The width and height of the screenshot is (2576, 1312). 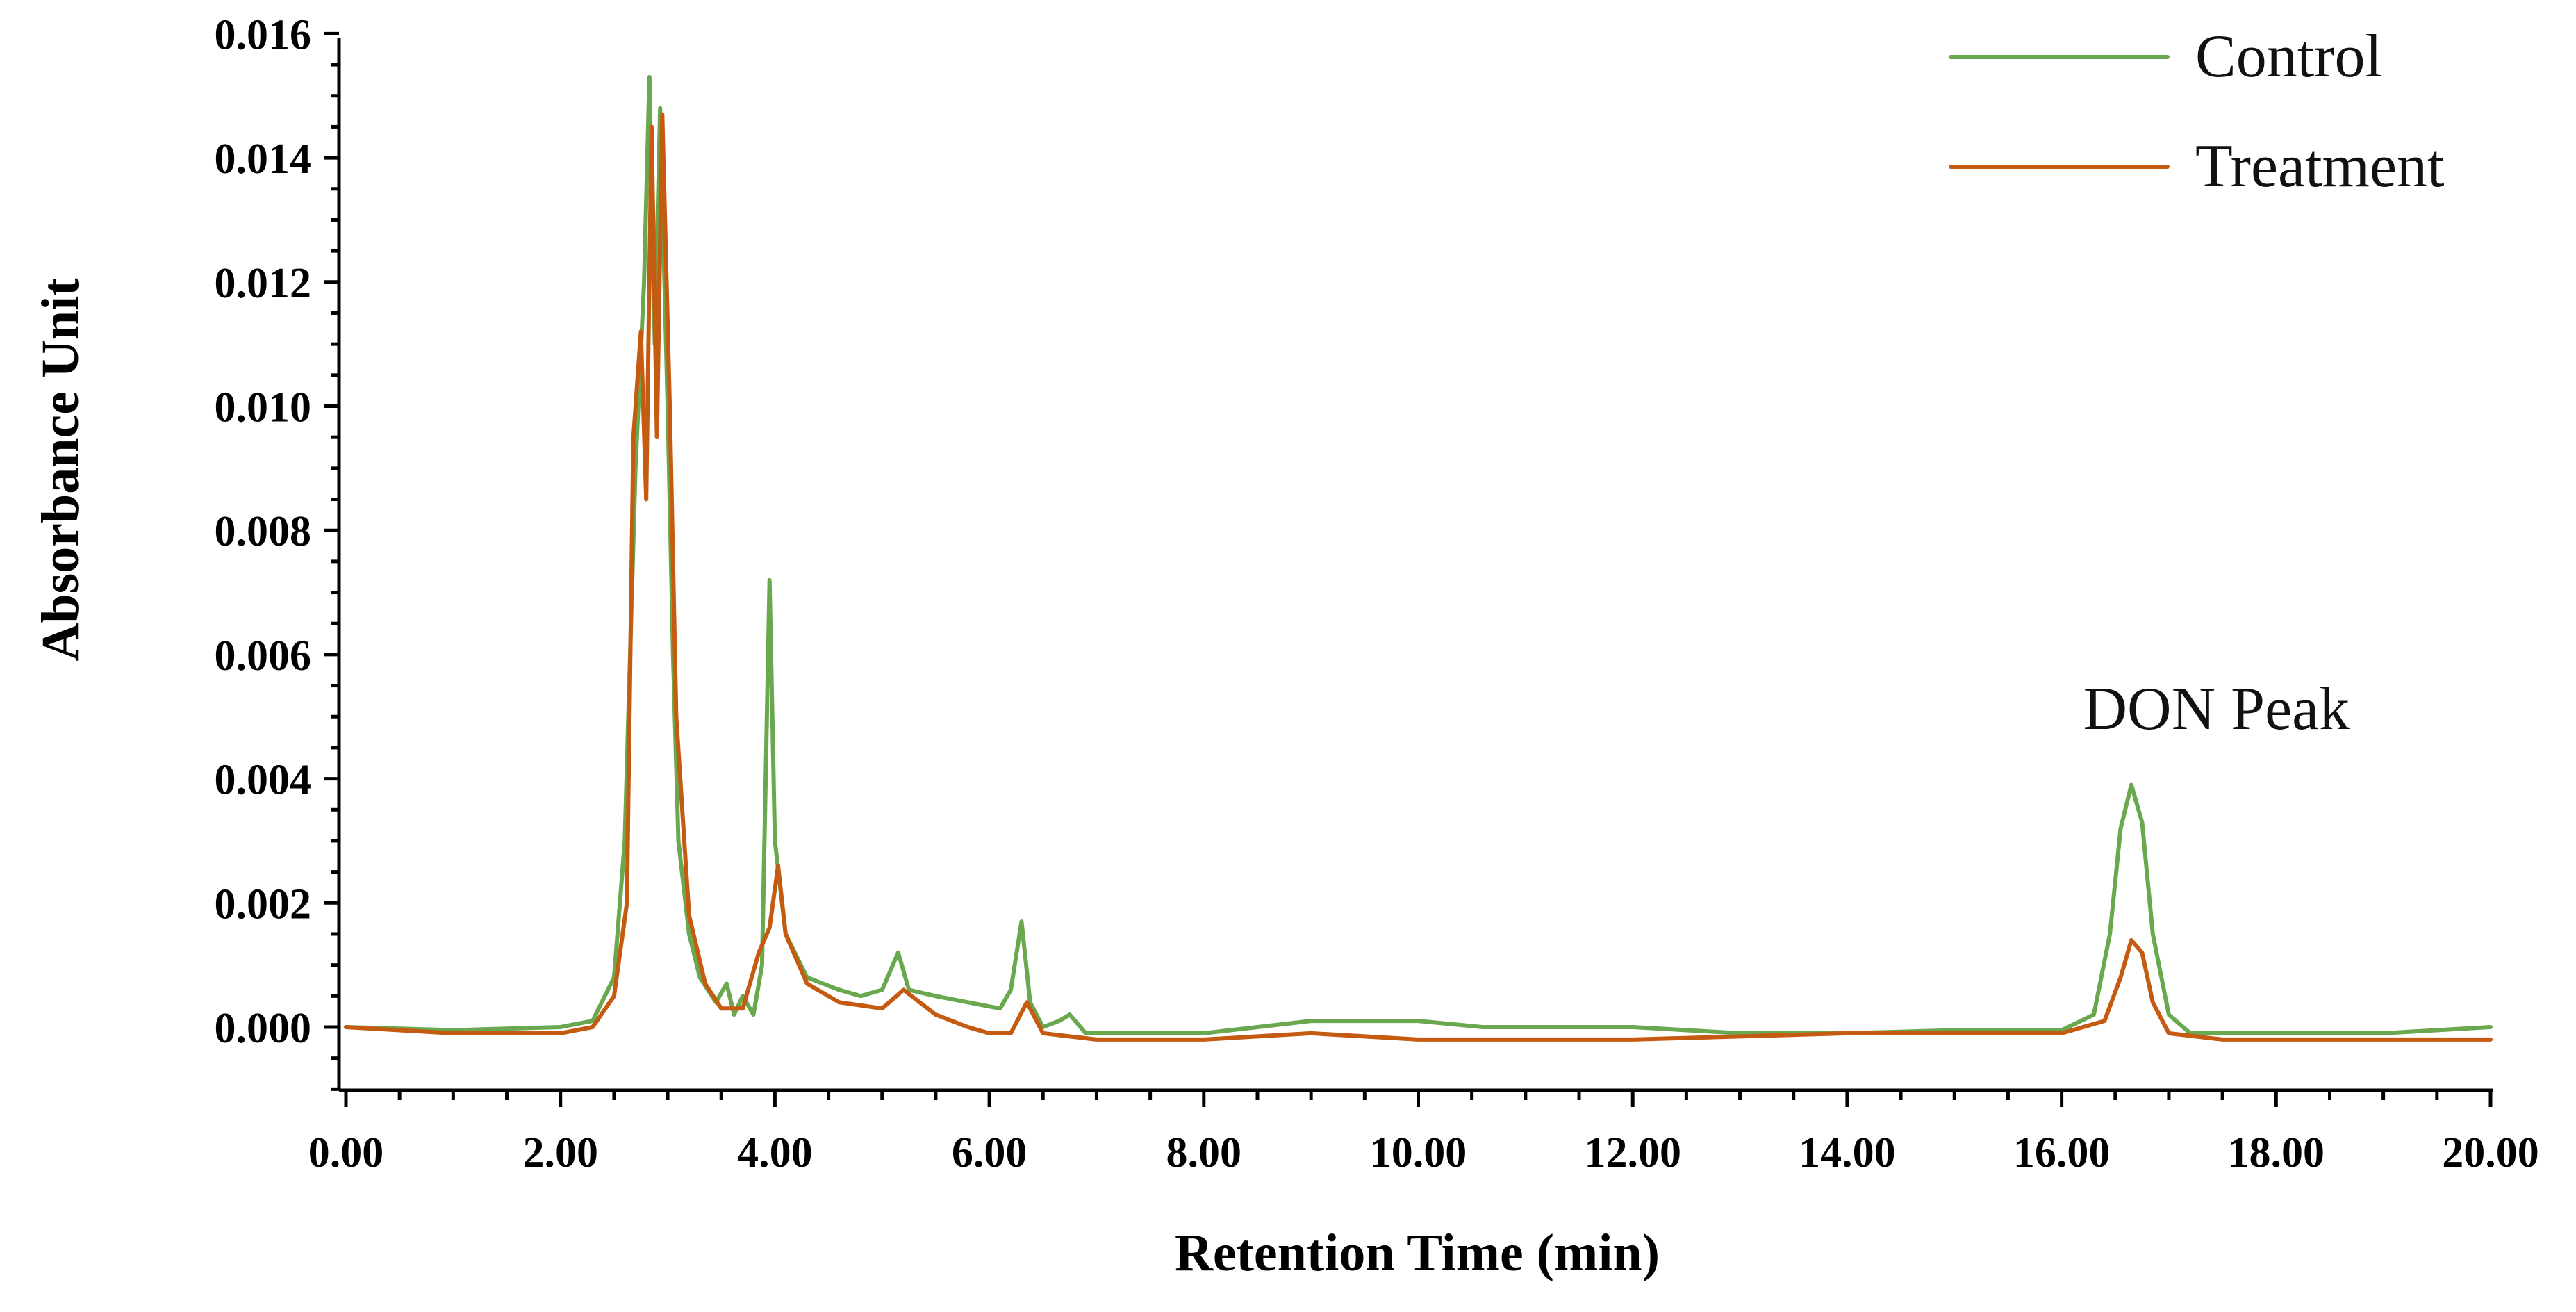 I want to click on y-axis-title: Absorbance Unit, so click(x=60, y=469).